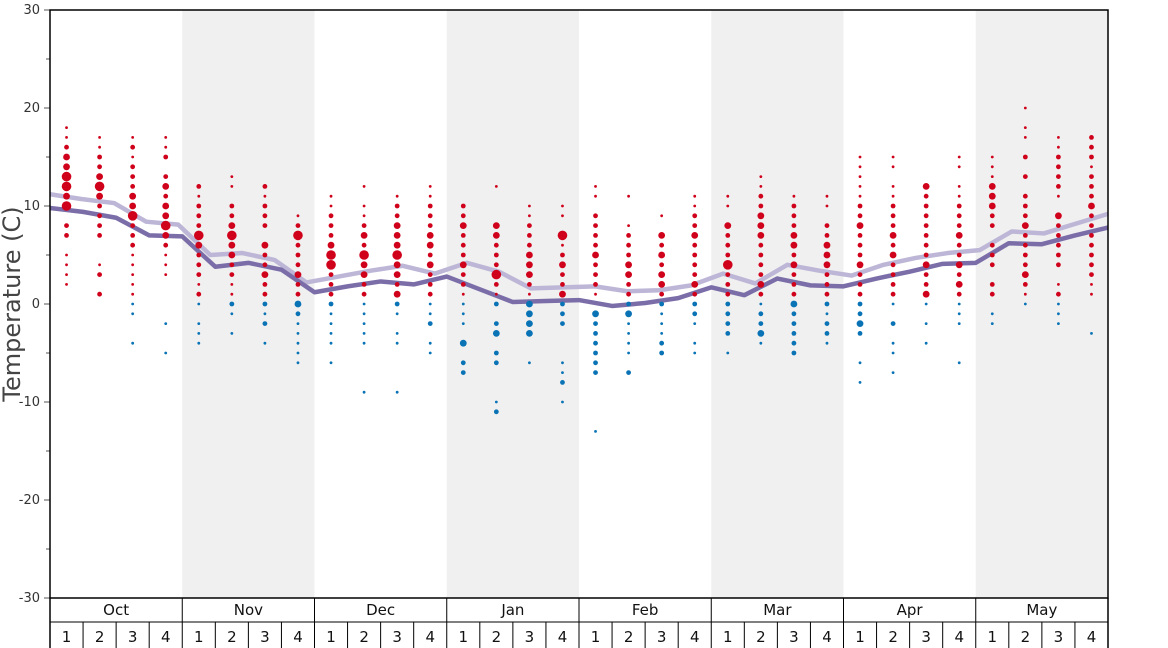  I want to click on month-label-feb: Feb, so click(645, 610).